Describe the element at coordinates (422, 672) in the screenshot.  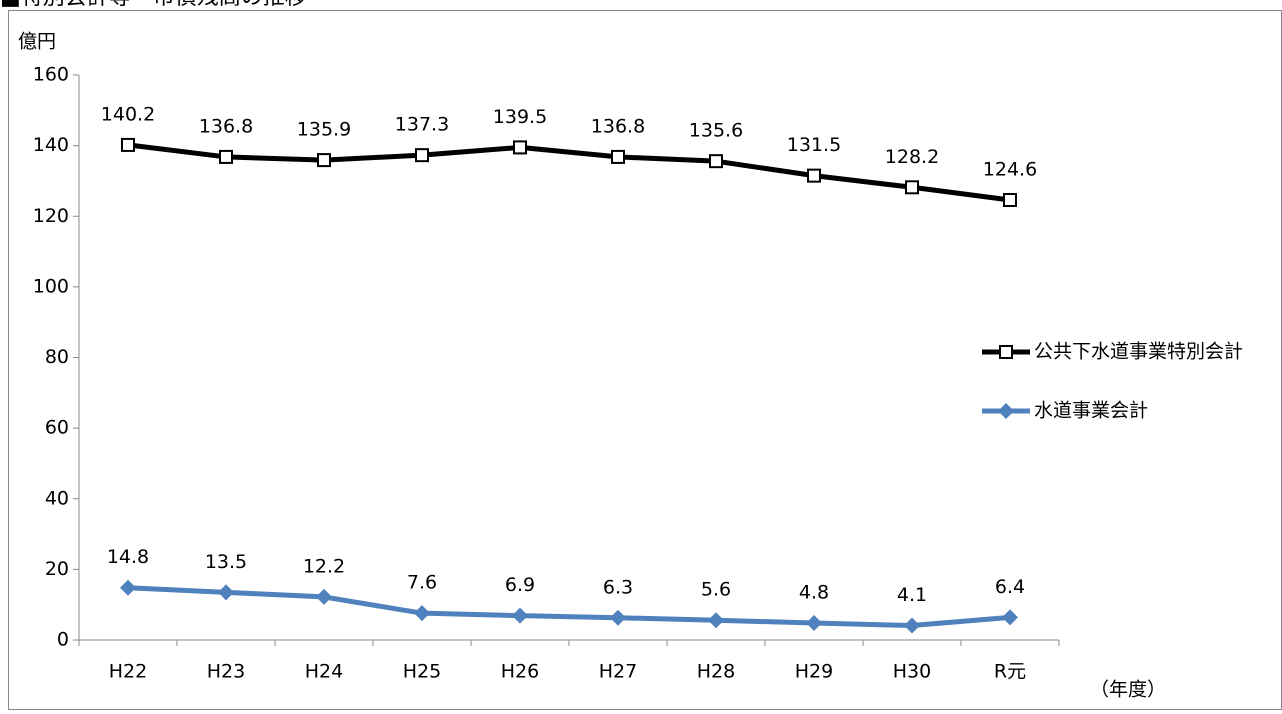
I see `x-tick-label: H25` at that location.